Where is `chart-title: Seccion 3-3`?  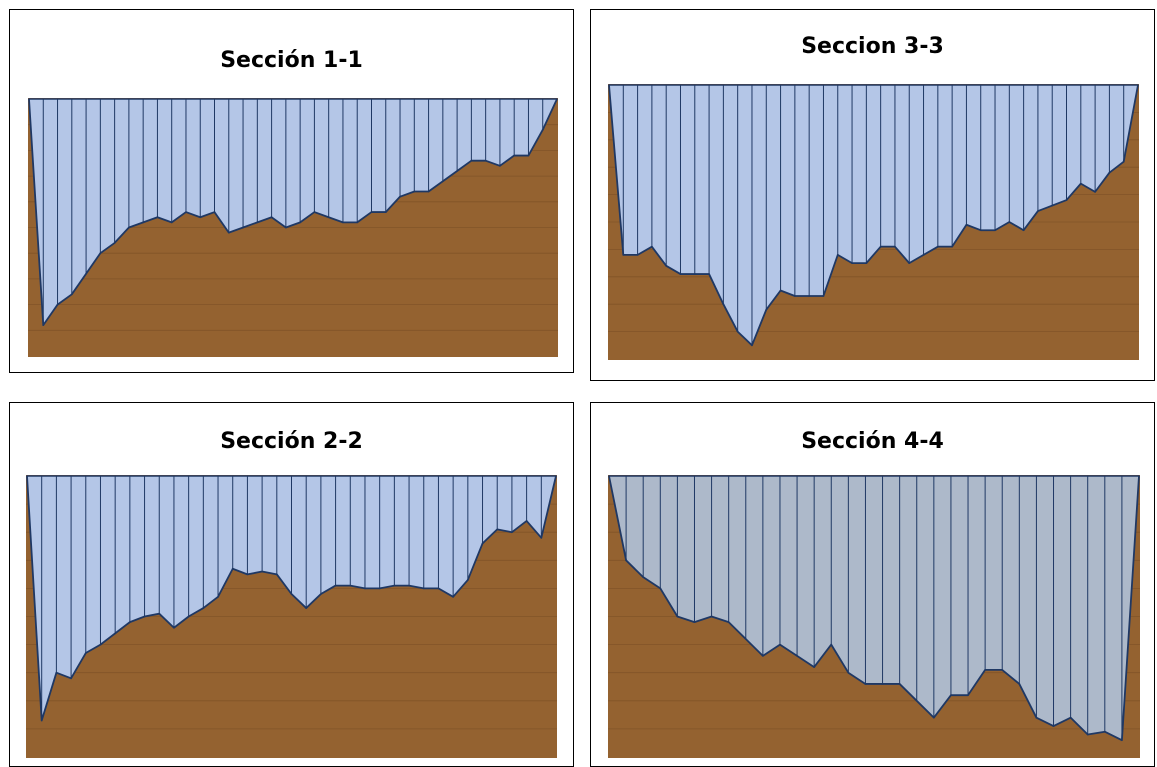 chart-title: Seccion 3-3 is located at coordinates (872, 46).